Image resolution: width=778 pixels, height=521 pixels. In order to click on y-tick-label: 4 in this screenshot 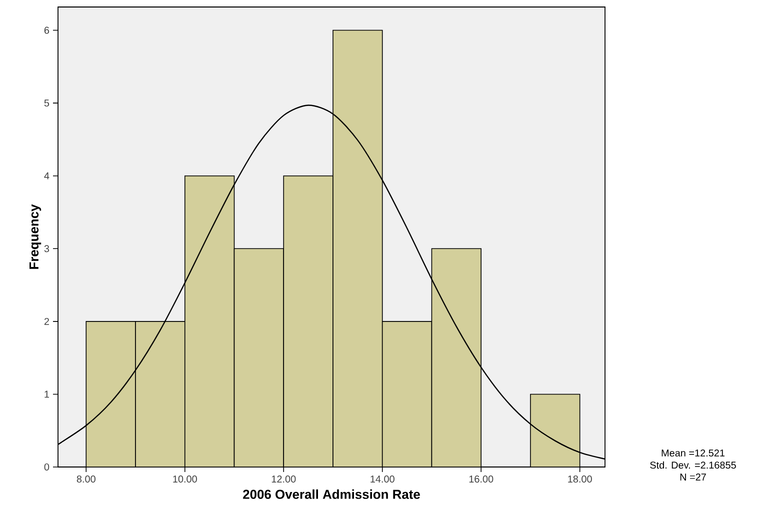, I will do `click(47, 176)`.